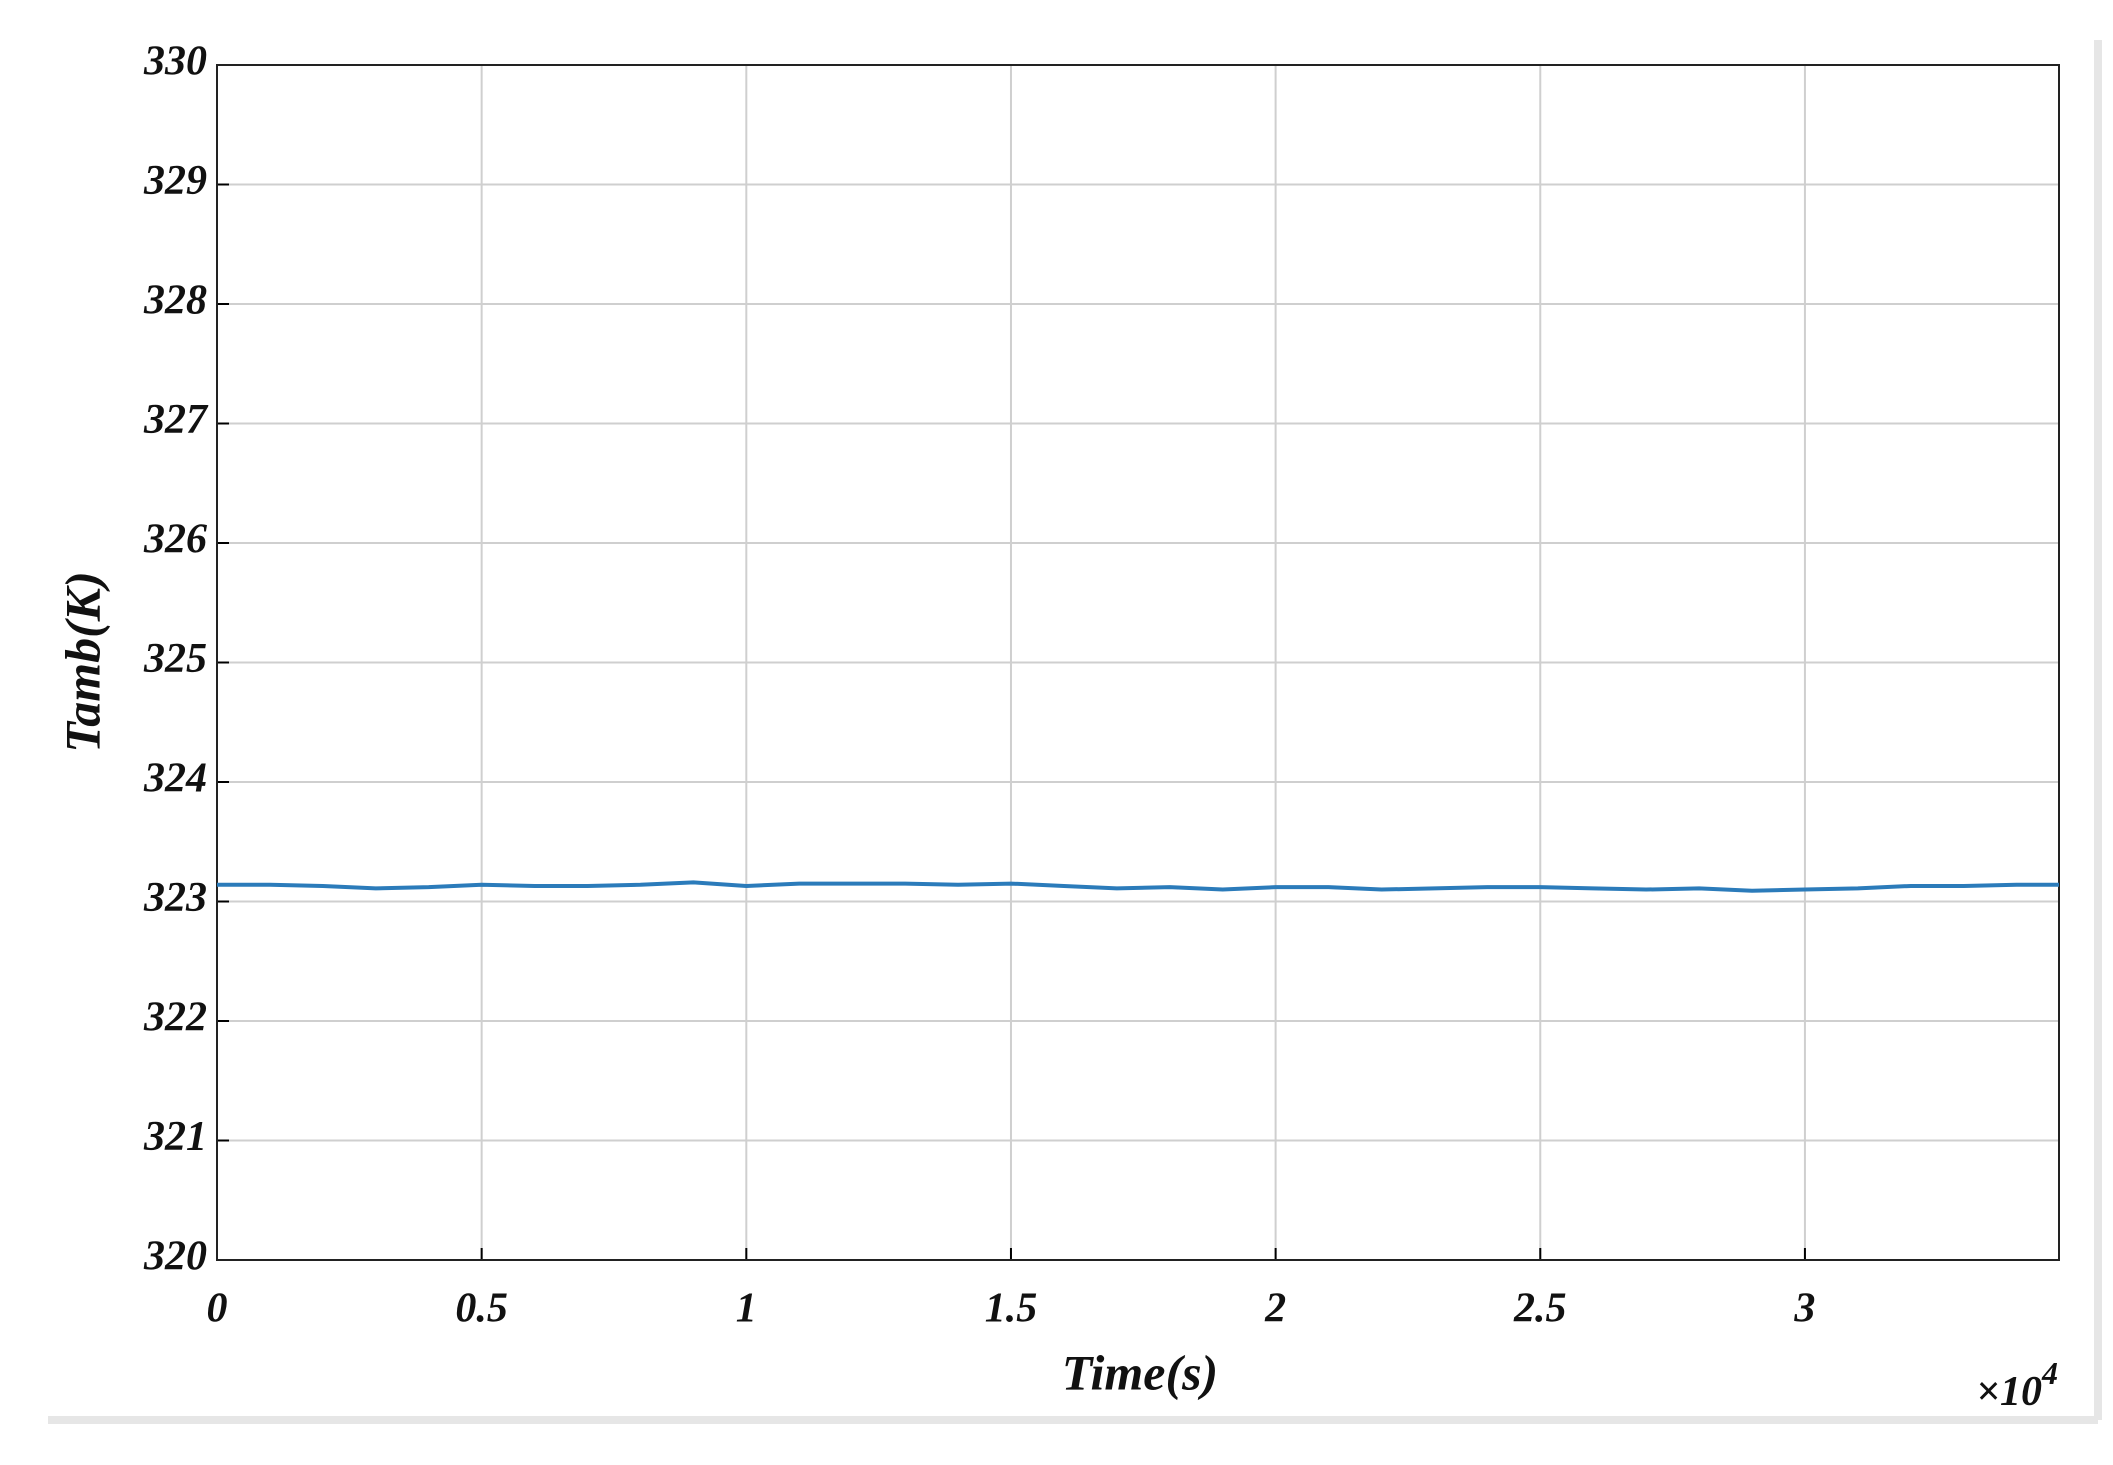  Describe the element at coordinates (175, 779) in the screenshot. I see `y-tick-label: 324` at that location.